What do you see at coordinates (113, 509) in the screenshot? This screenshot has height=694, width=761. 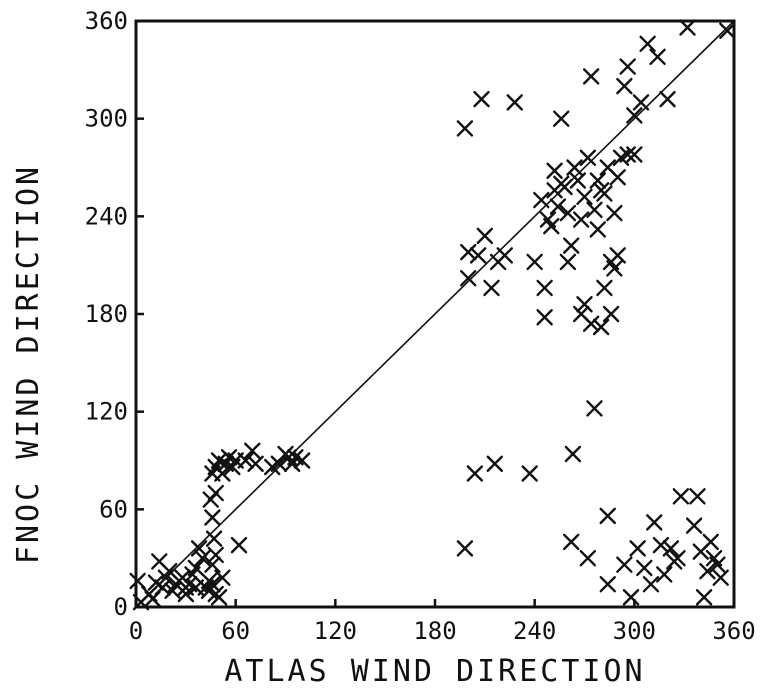 I see `y-tick-label: 60` at bounding box center [113, 509].